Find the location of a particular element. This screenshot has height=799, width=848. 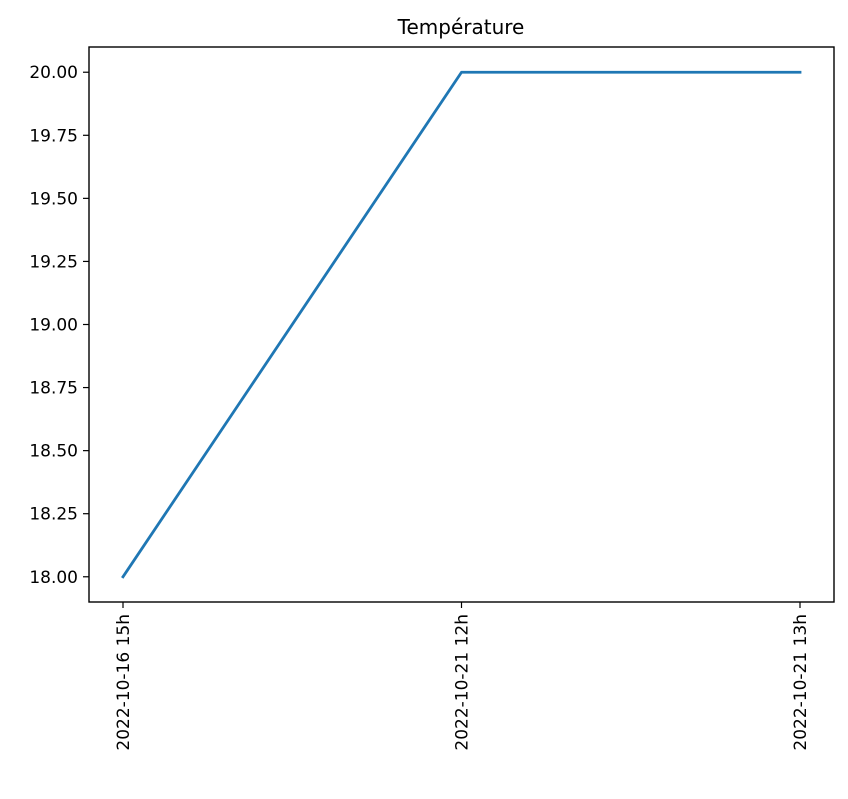

y-tick-label: 18.75 is located at coordinates (53, 389).